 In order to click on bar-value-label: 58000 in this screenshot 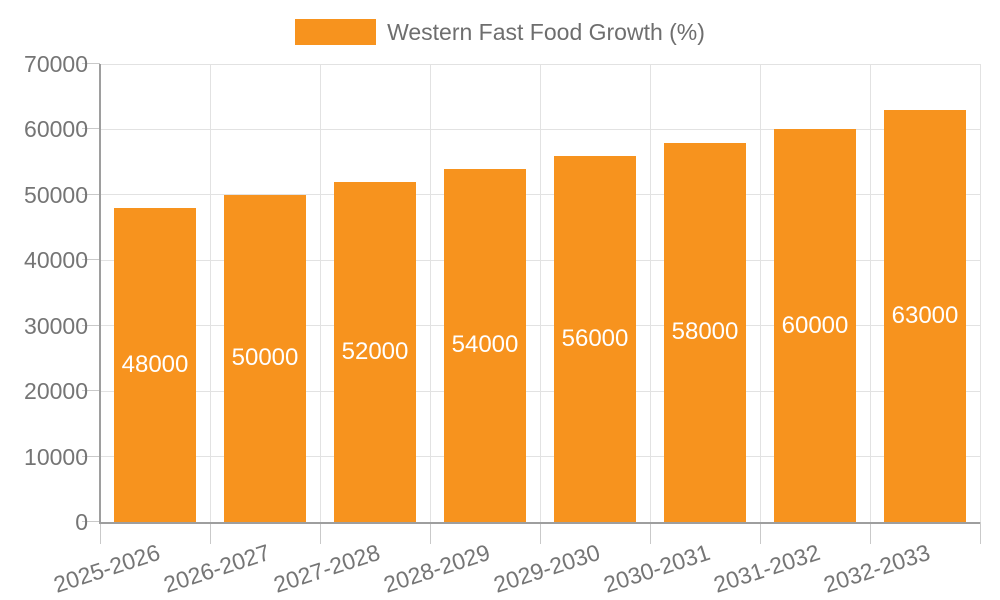, I will do `click(705, 332)`.